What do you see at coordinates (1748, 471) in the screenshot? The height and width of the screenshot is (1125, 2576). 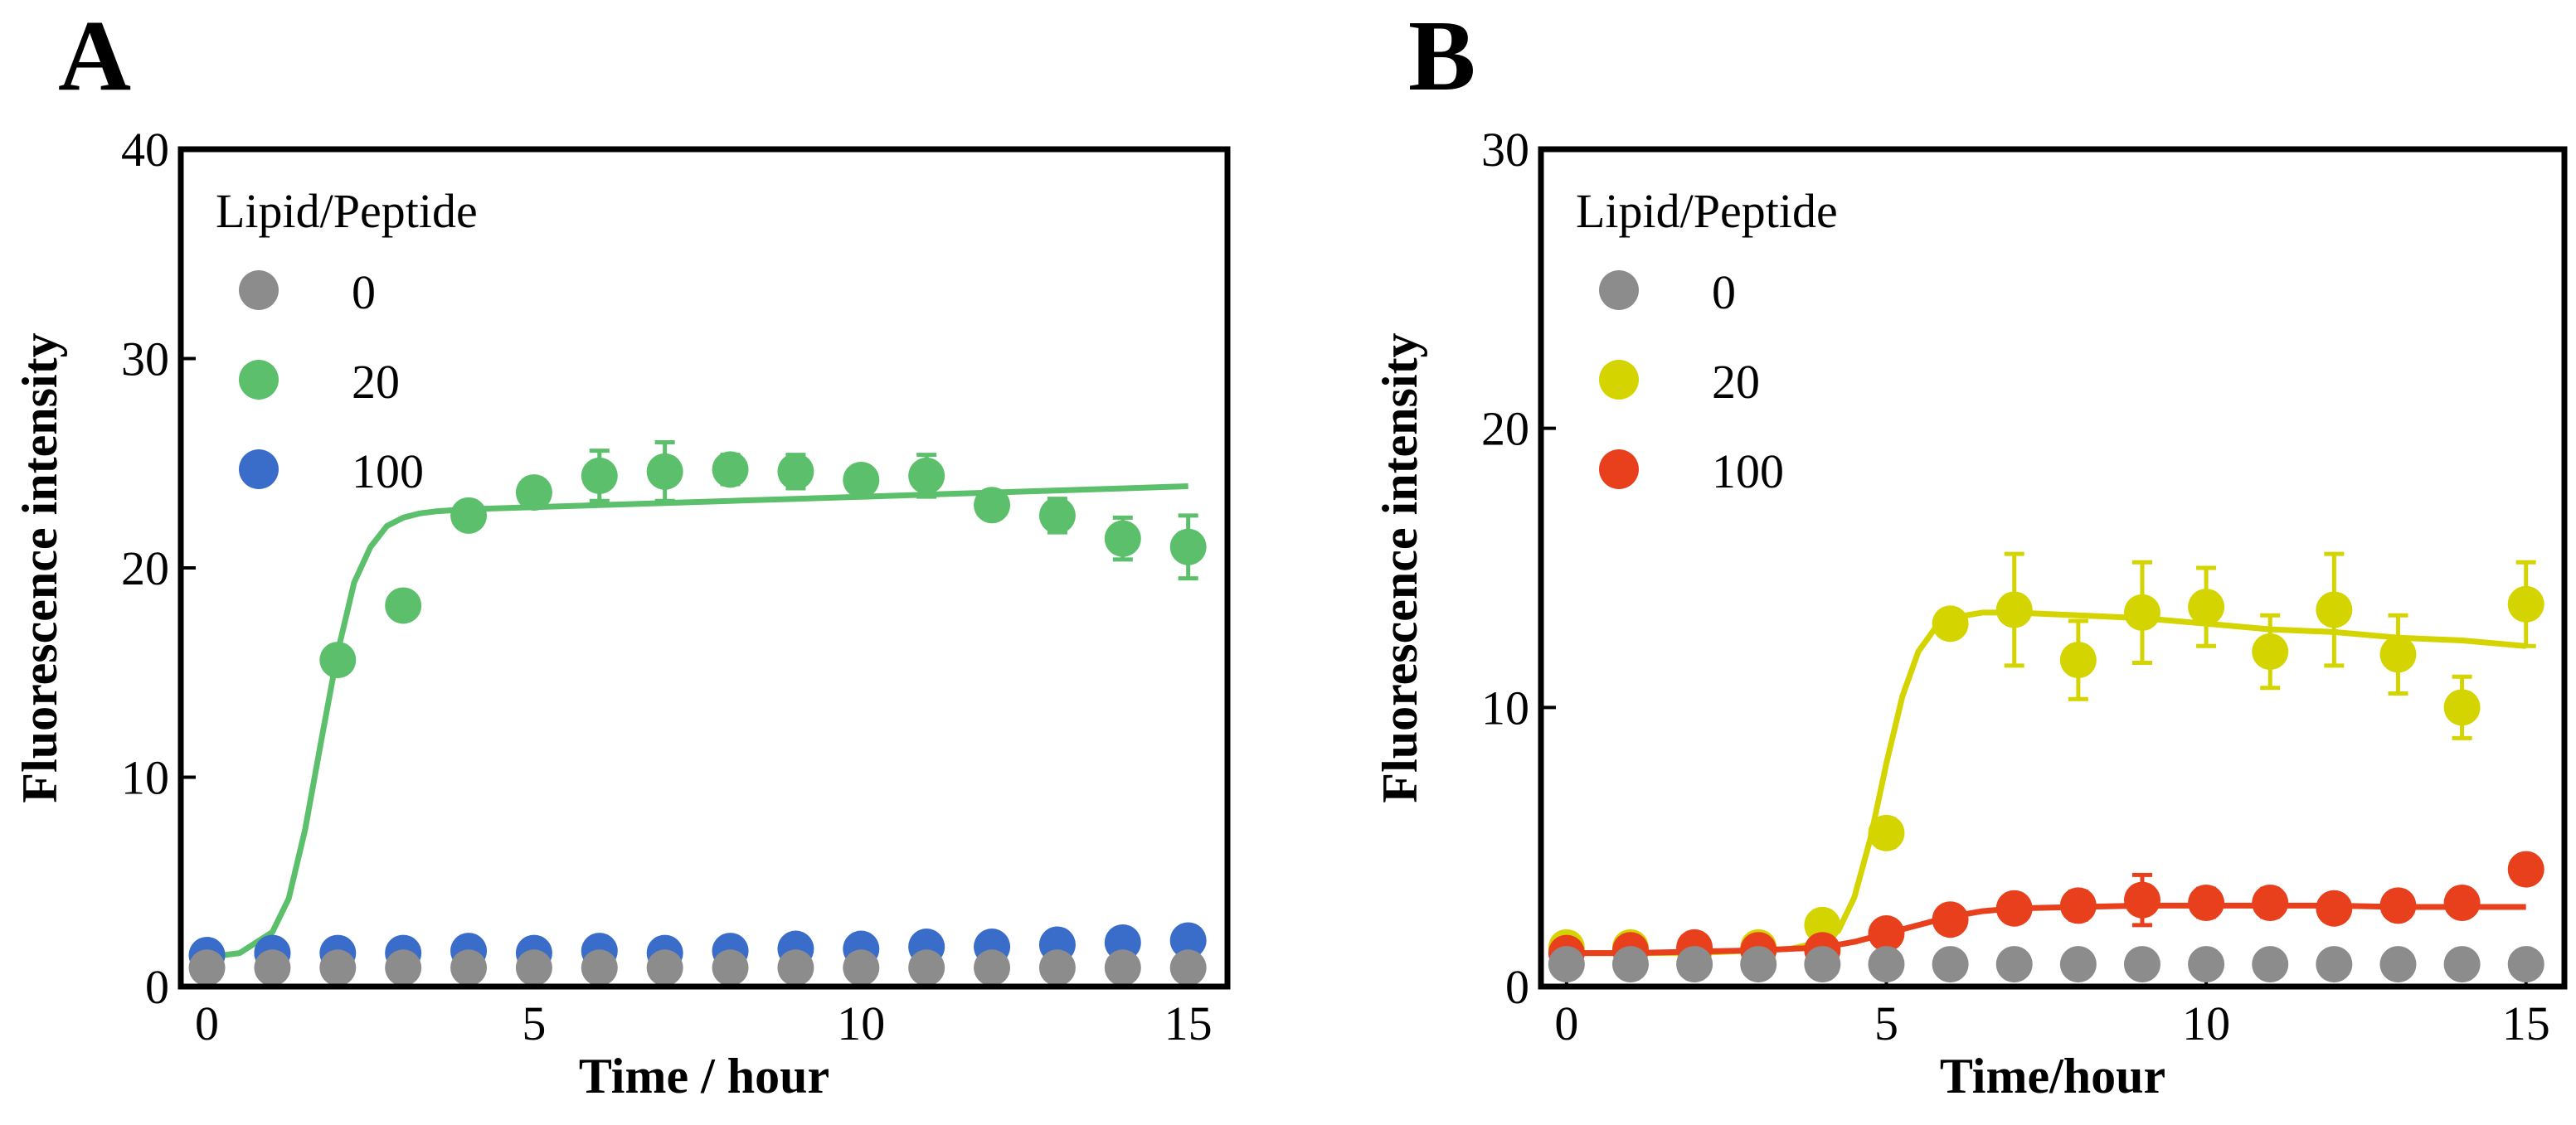 I see `legend-label: 100` at bounding box center [1748, 471].